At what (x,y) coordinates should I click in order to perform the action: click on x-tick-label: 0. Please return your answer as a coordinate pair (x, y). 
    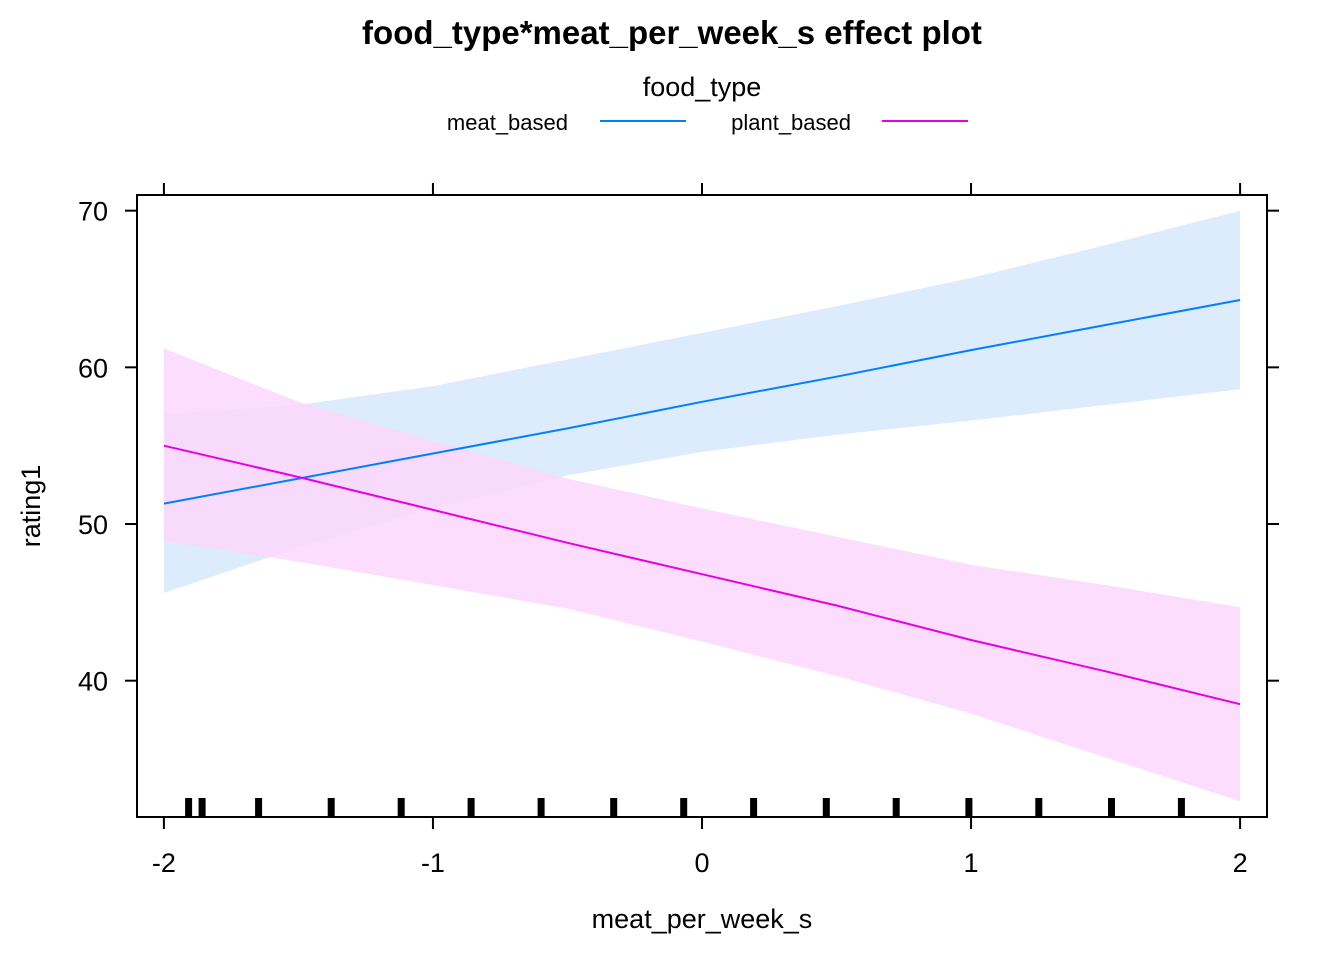
    Looking at the image, I should click on (701, 863).